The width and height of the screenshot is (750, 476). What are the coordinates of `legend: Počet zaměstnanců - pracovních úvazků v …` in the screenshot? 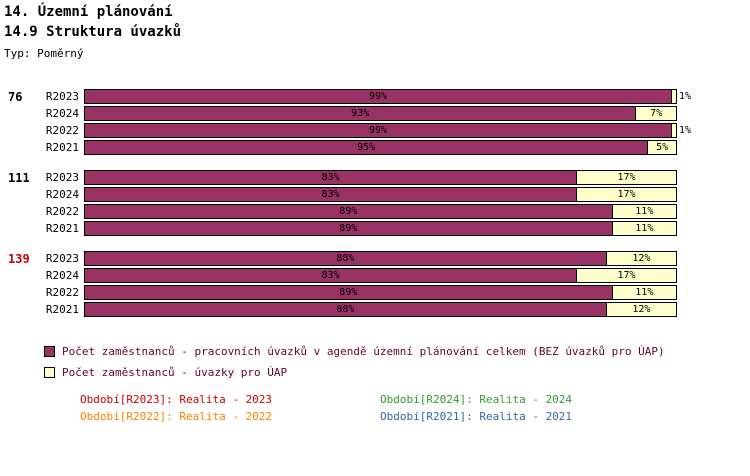 It's located at (397, 362).